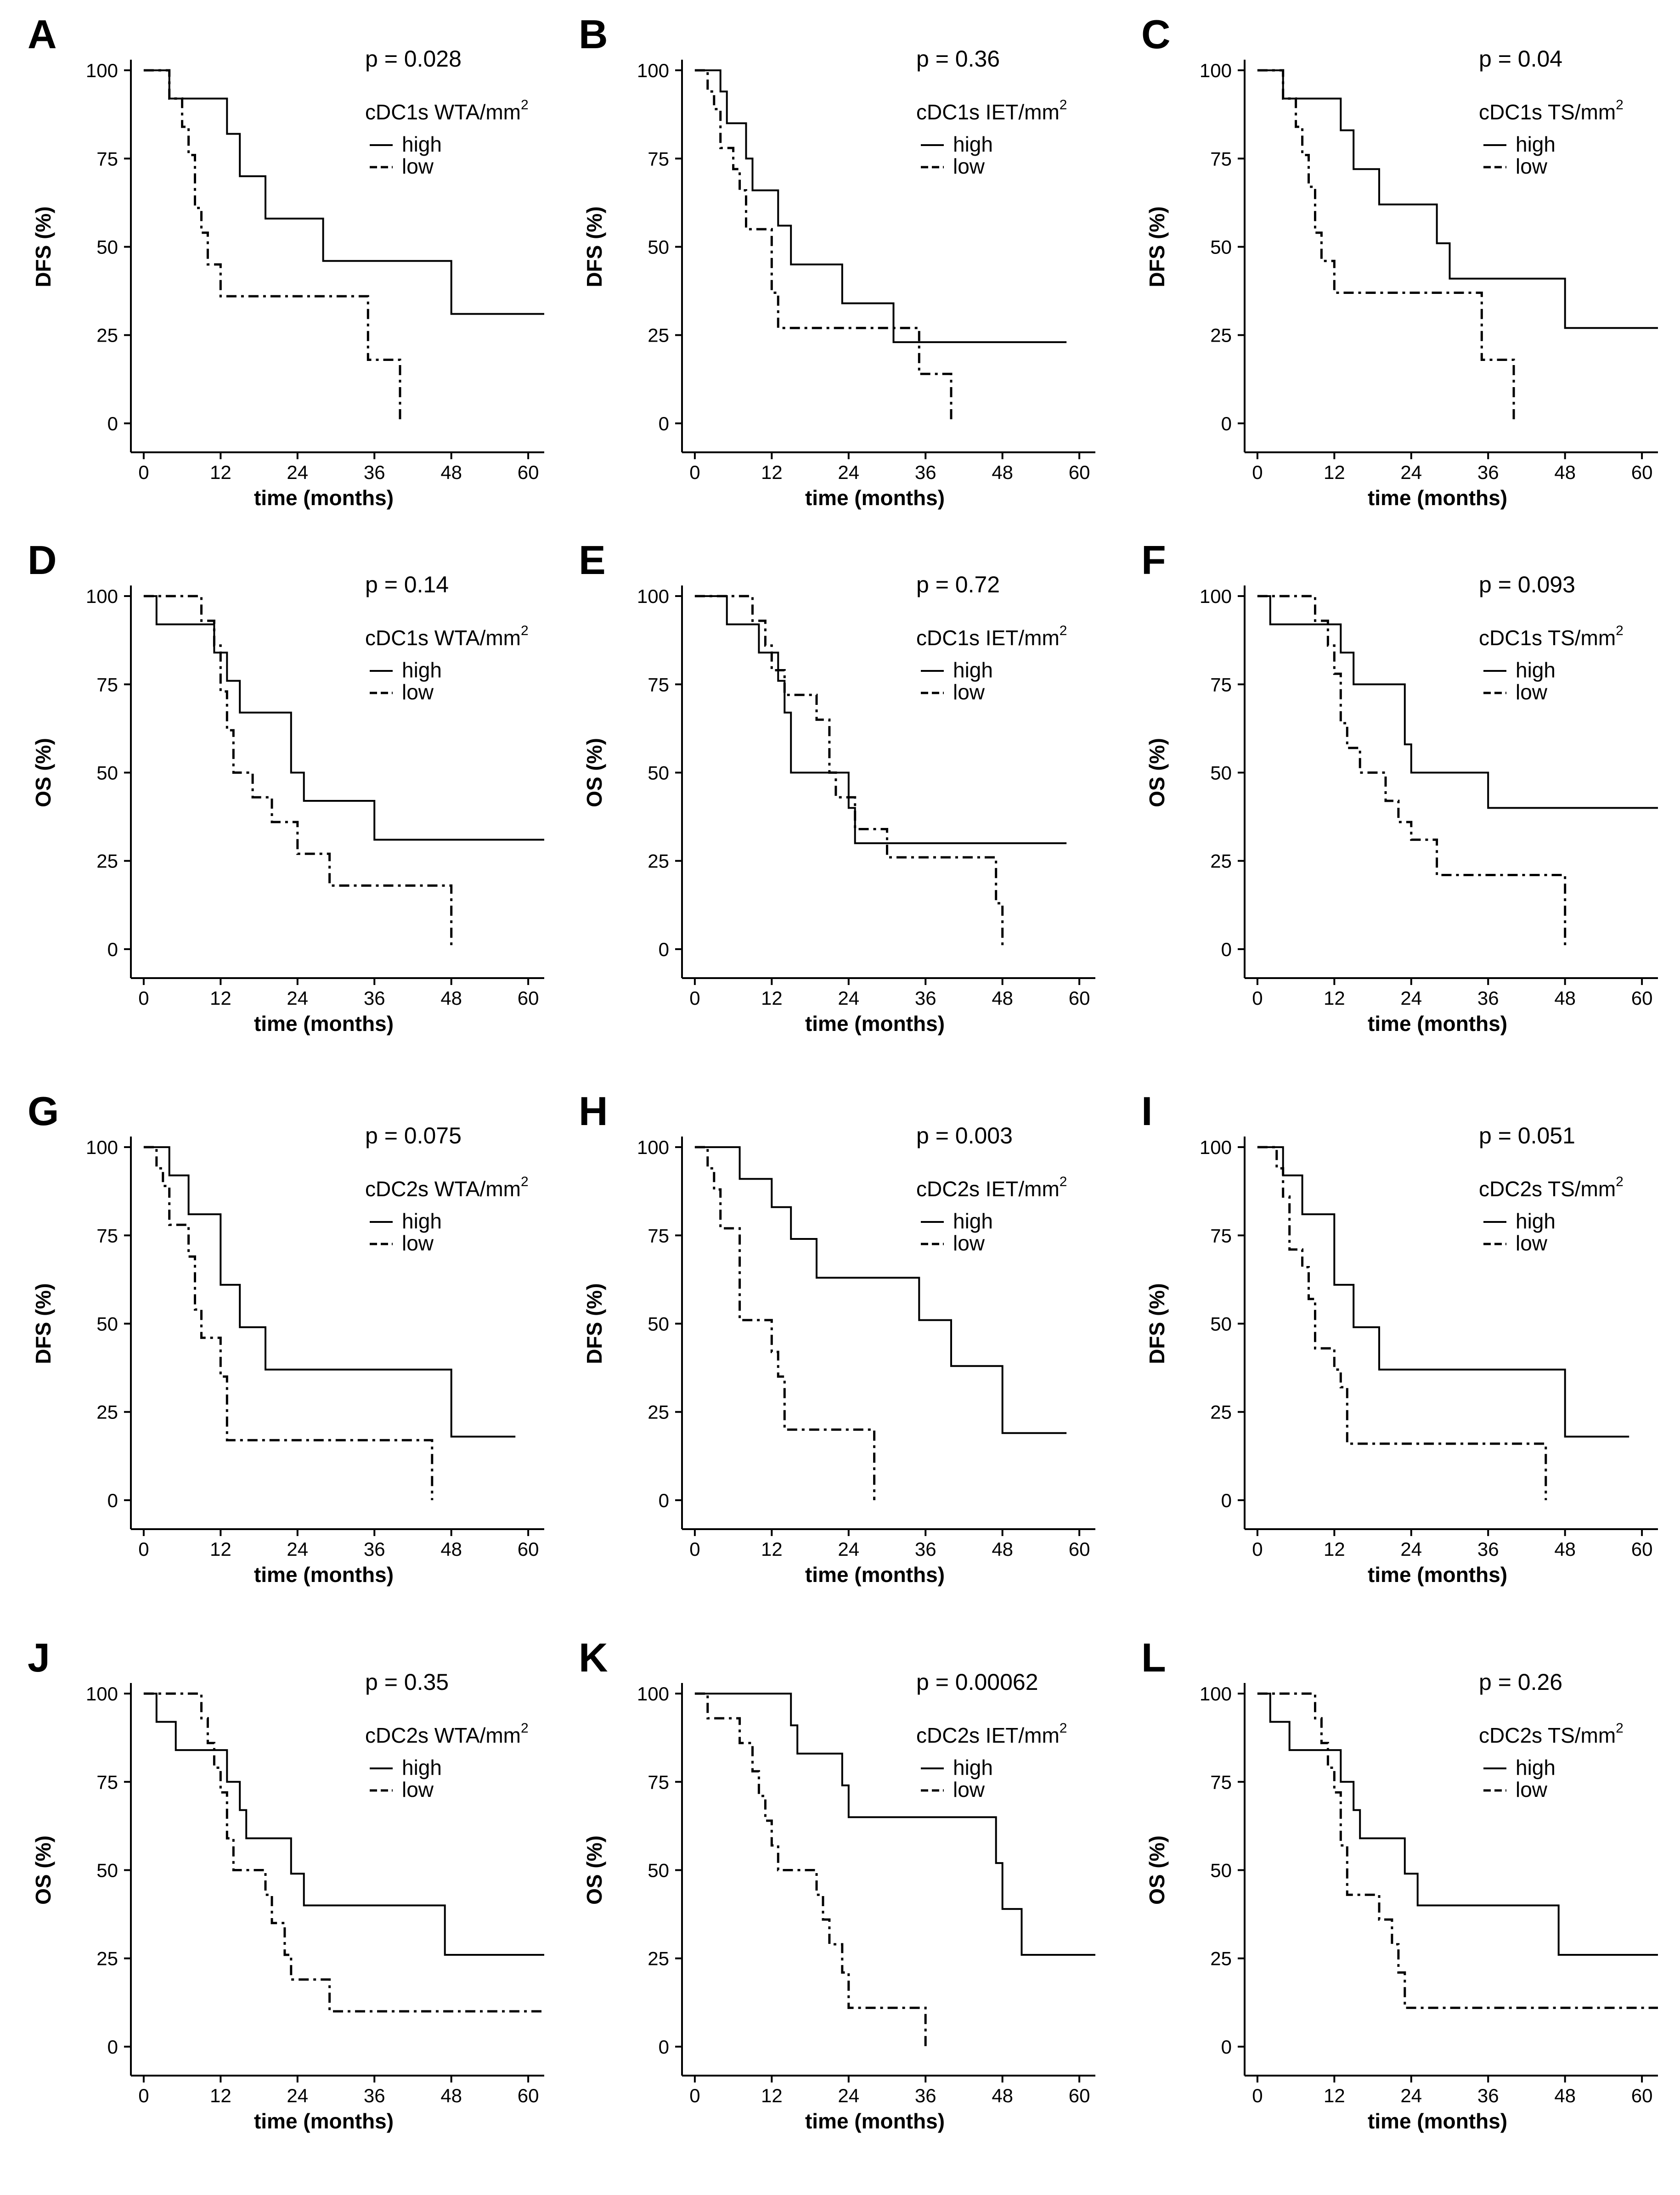  Describe the element at coordinates (988, 638) in the screenshot. I see `legend-title-text: cDC1s IET/mm` at that location.